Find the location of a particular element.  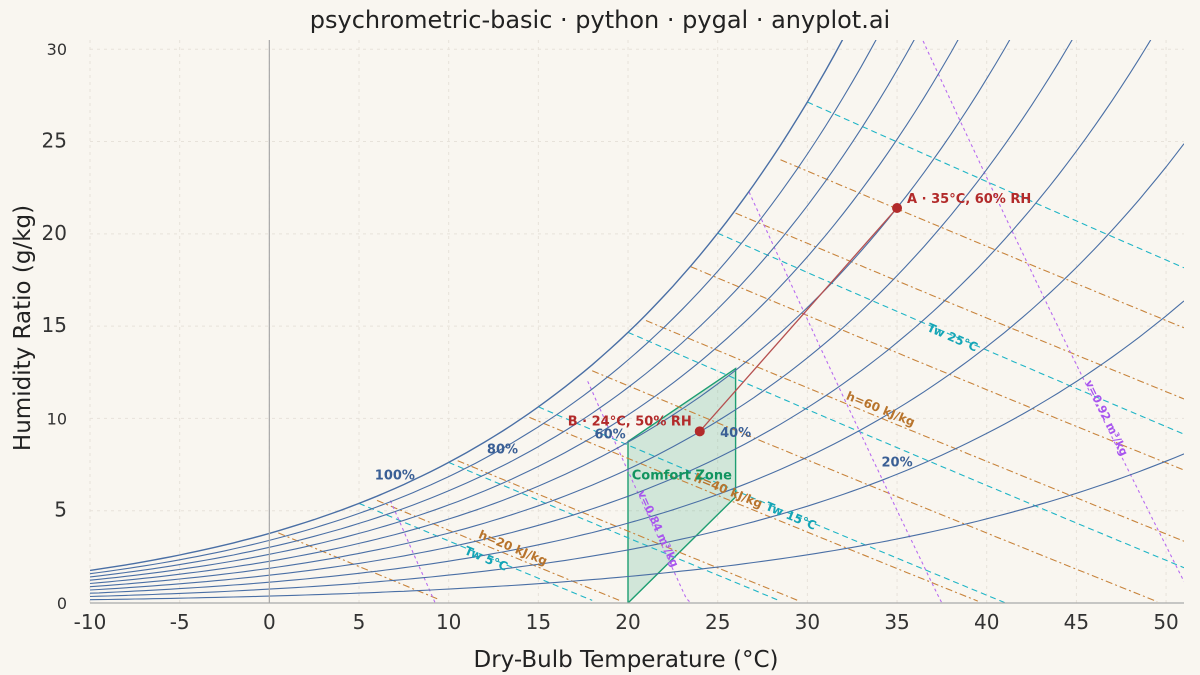

y-axis-label: Humidity Ratio (g/kg) is located at coordinates (23, 328).